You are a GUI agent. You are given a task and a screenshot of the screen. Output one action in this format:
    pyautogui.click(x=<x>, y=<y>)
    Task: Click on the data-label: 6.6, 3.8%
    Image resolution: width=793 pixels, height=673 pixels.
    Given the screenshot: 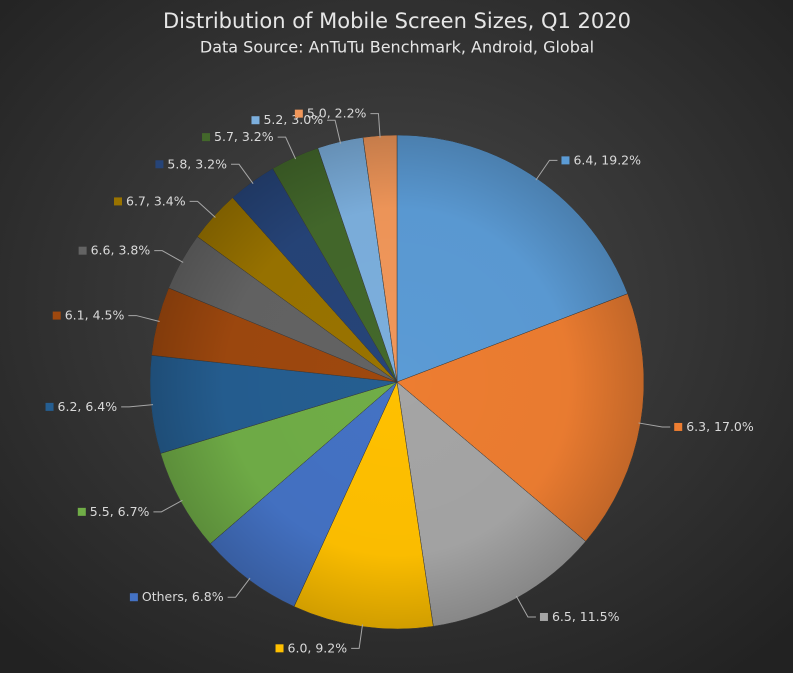 What is the action you would take?
    pyautogui.click(x=121, y=249)
    